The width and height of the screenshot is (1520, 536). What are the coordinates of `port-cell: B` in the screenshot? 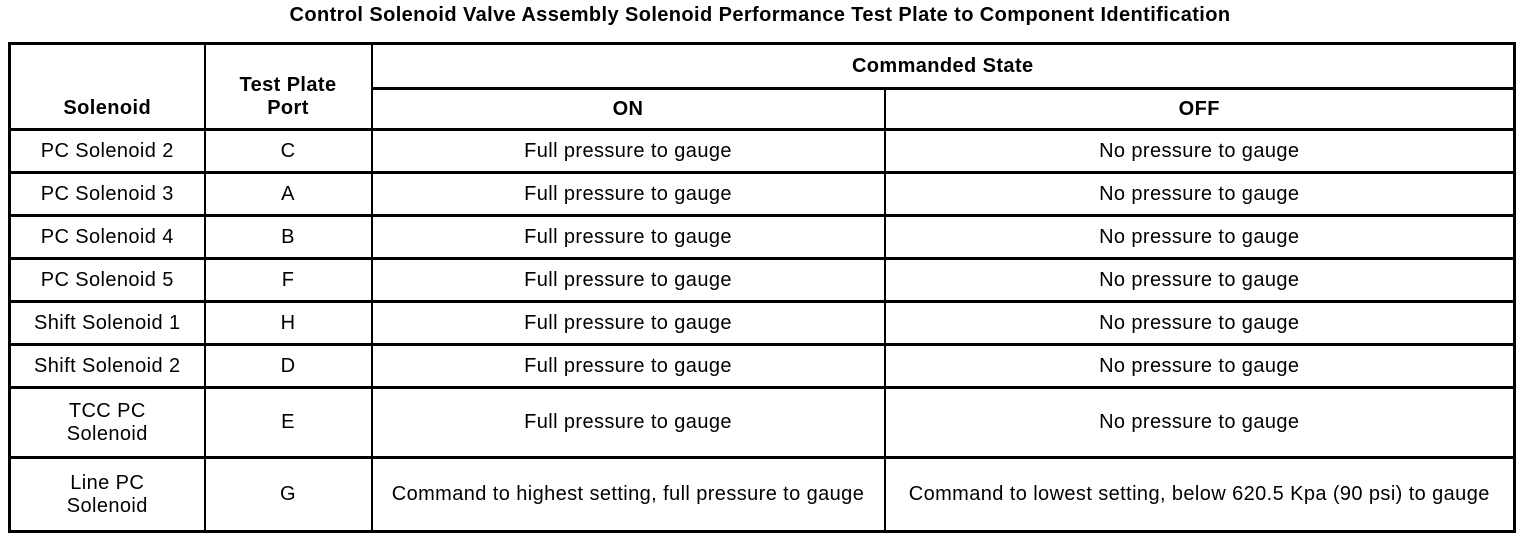 It's located at (288, 237).